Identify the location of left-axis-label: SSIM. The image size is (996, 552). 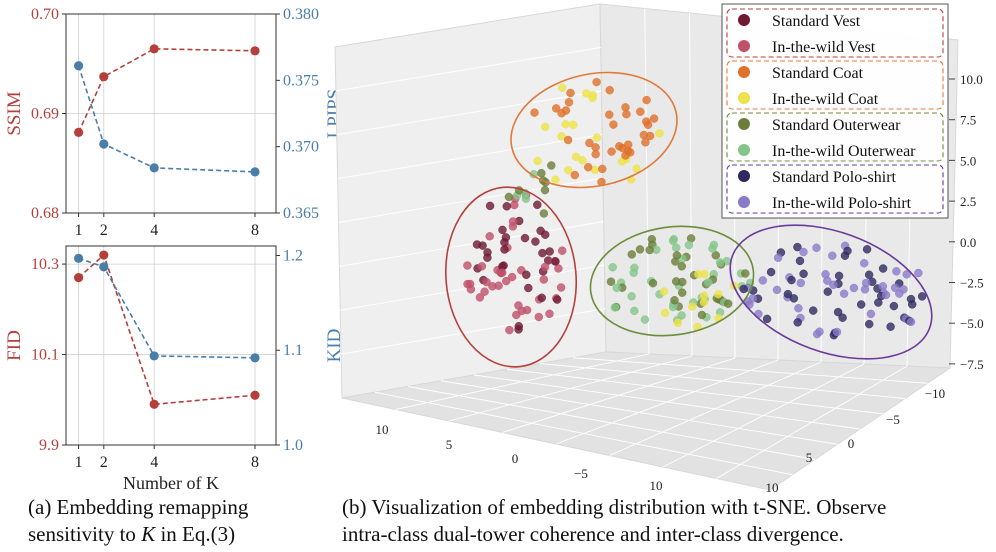
(14, 113).